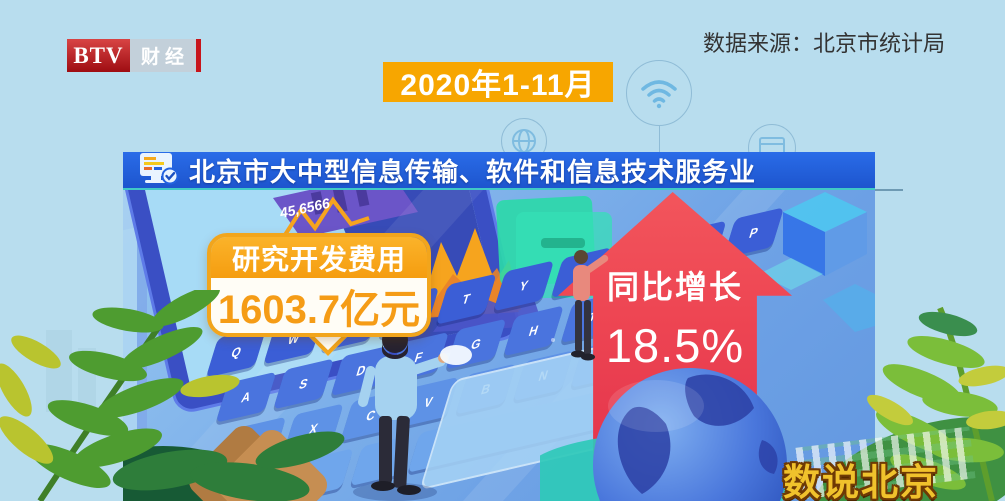 The height and width of the screenshot is (501, 1005). I want to click on keyboard-key: G, so click(476, 344).